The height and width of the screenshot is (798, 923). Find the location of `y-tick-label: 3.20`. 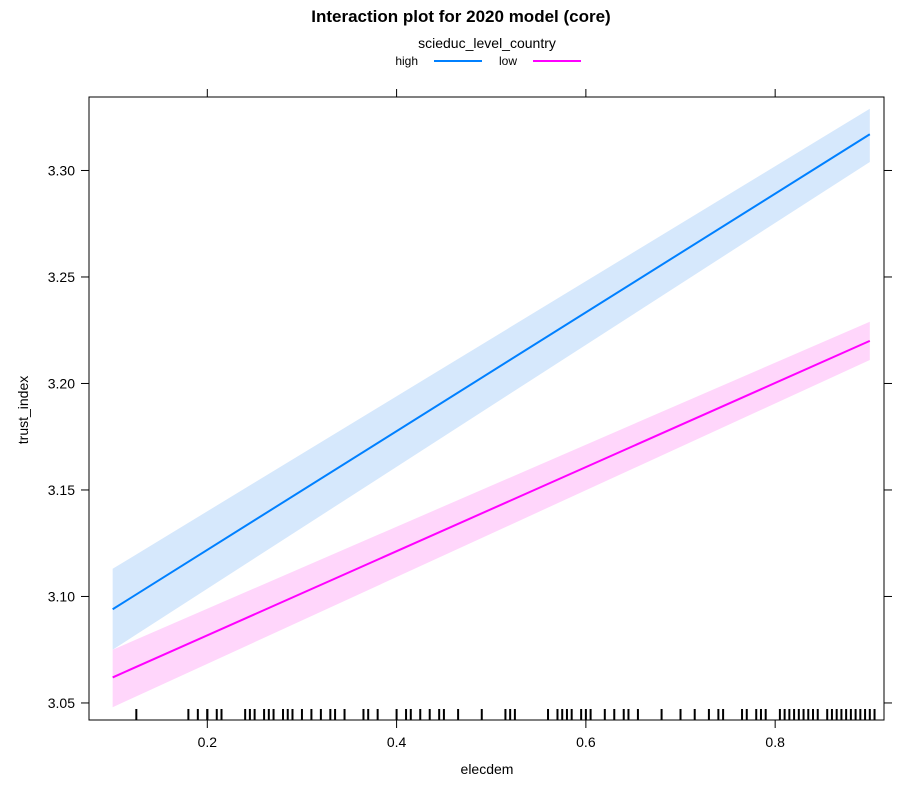

y-tick-label: 3.20 is located at coordinates (61, 383).